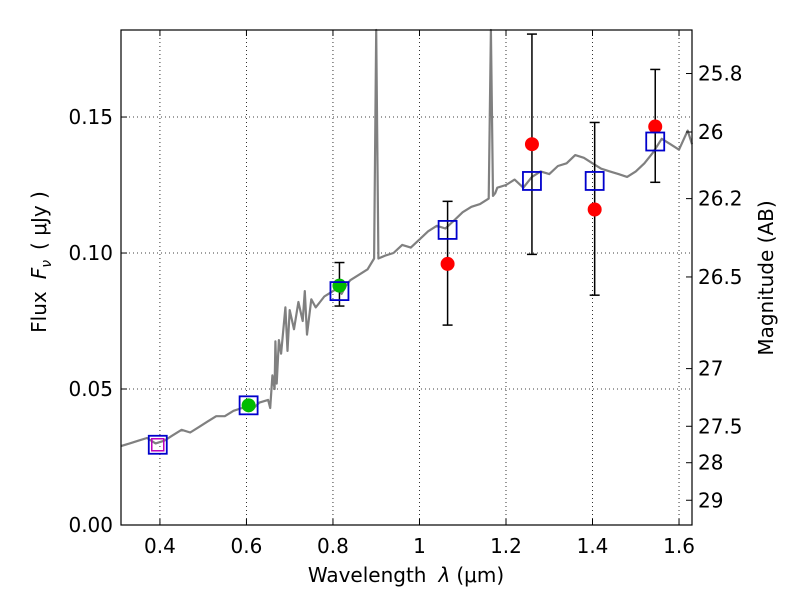 The width and height of the screenshot is (800, 600). Describe the element at coordinates (720, 199) in the screenshot. I see `mag-tick-label: 26.2` at that location.